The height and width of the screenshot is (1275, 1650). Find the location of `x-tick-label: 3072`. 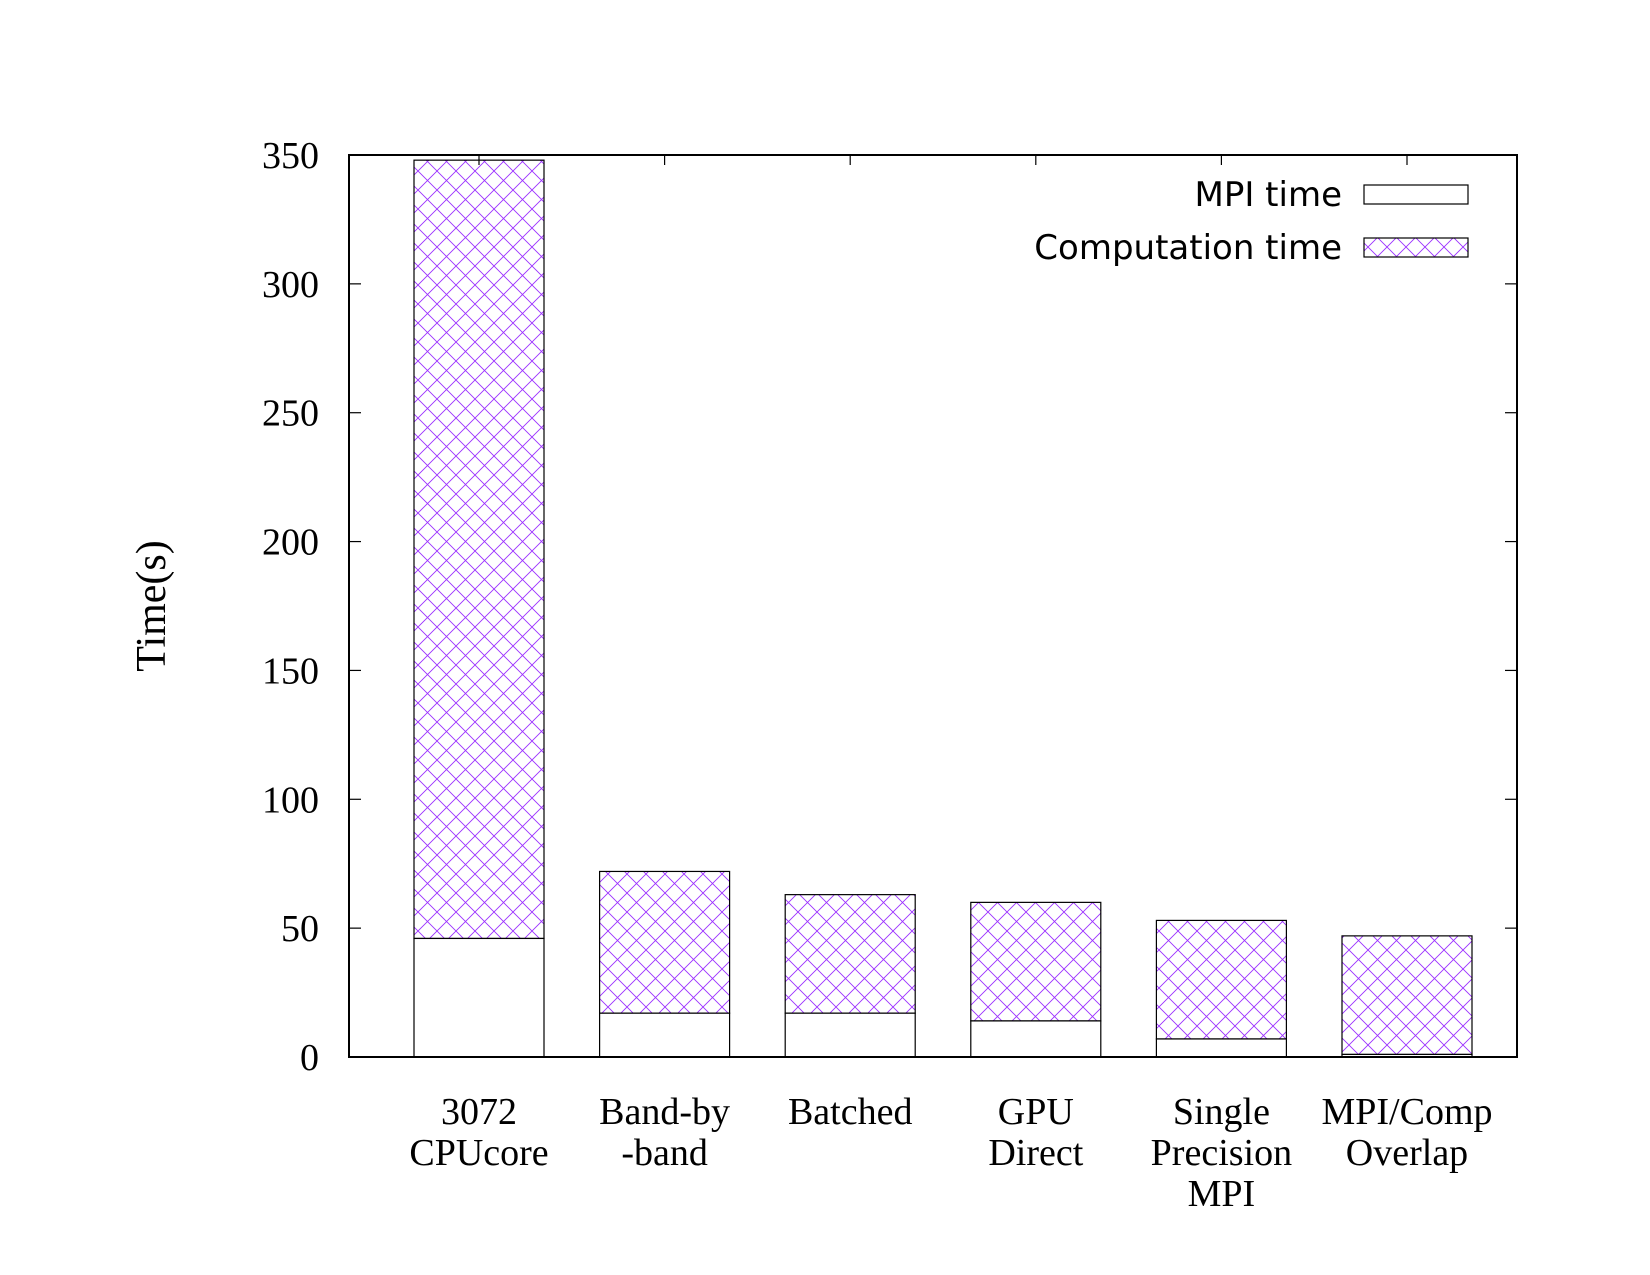

x-tick-label: 3072 is located at coordinates (479, 1112).